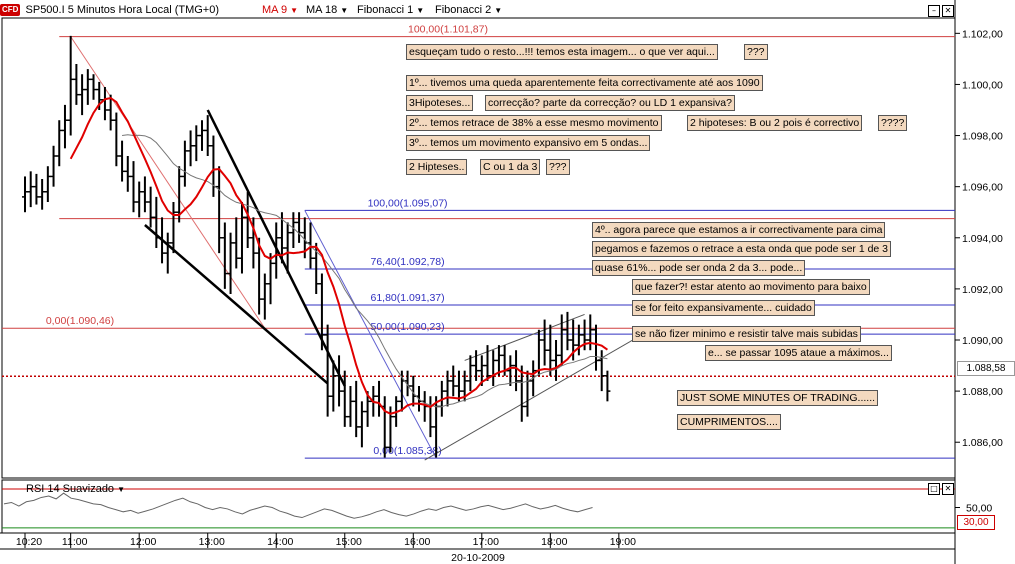 This screenshot has width=1015, height=564. Describe the element at coordinates (478, 558) in the screenshot. I see `date-label: 20-10-2009` at that location.